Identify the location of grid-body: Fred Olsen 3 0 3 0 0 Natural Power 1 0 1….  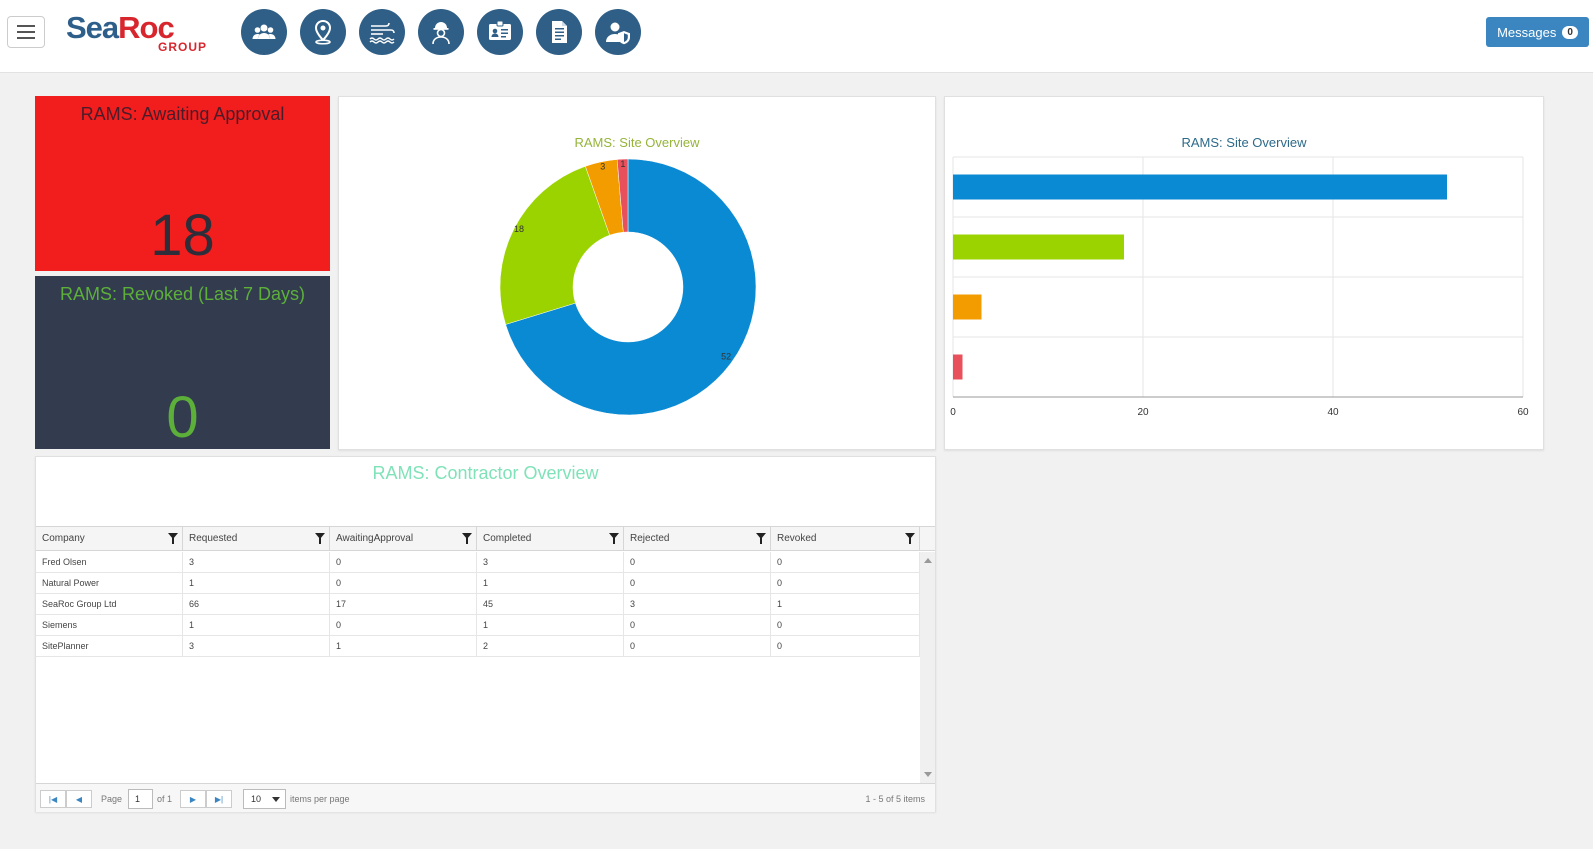
(478, 604).